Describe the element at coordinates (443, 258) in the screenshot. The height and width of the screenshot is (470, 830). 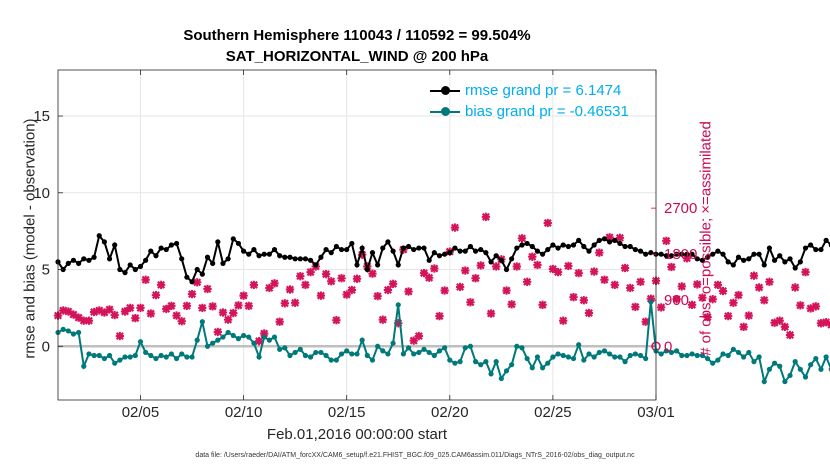
I see `rmse-series-line` at that location.